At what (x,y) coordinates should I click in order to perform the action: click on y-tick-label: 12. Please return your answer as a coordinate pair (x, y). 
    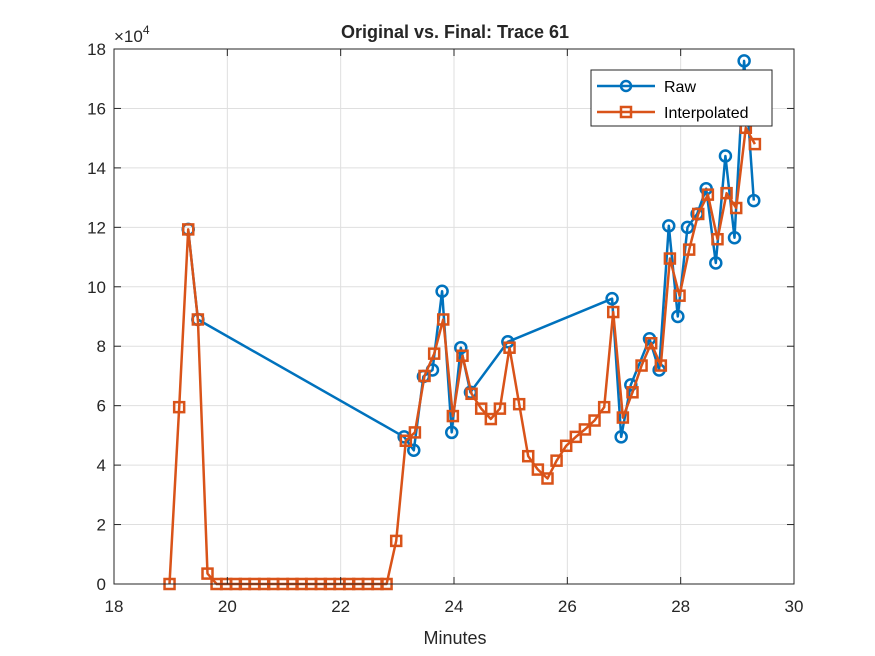
    Looking at the image, I should click on (96, 227).